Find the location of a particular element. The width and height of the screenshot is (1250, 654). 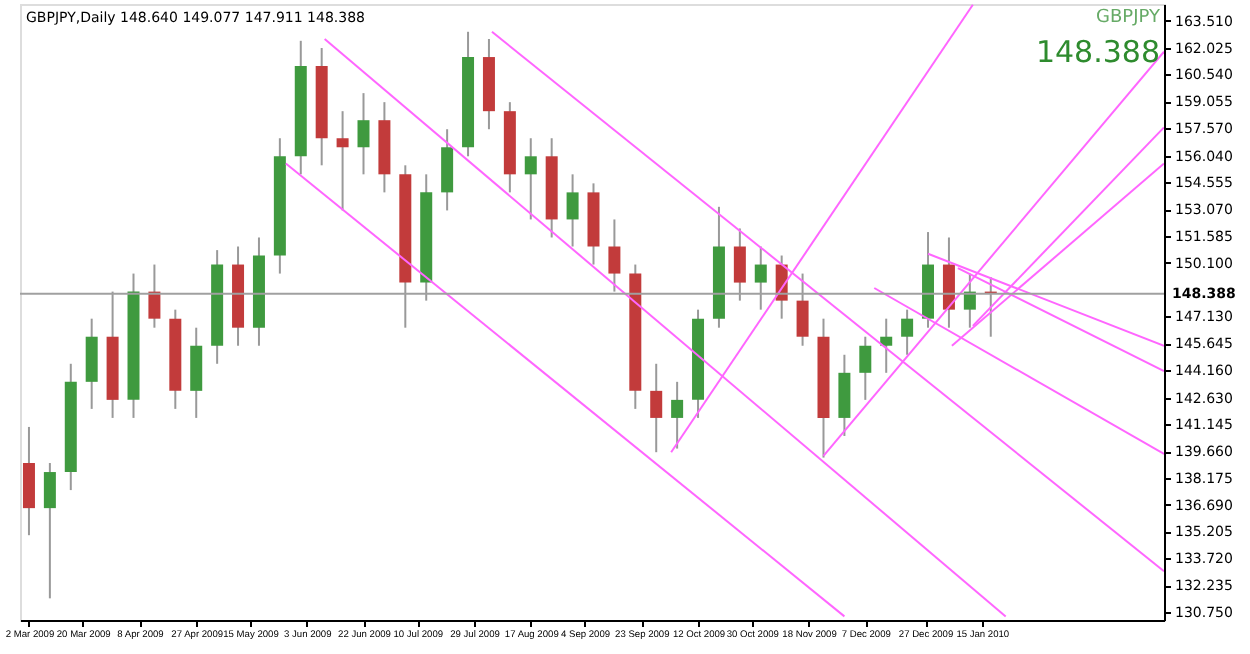

annotation: 148.388 is located at coordinates (1097, 52).